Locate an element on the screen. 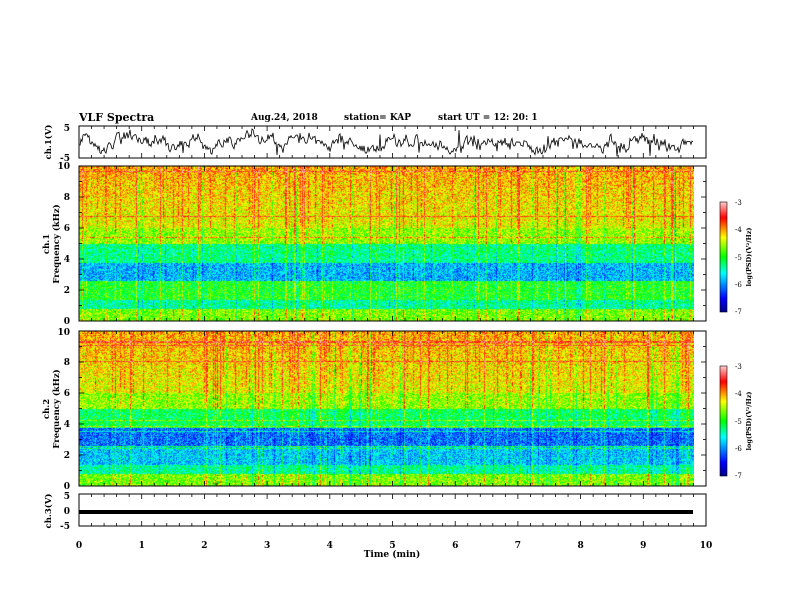 This screenshot has height=612, width=792. x-tick-label: 9 is located at coordinates (643, 546).